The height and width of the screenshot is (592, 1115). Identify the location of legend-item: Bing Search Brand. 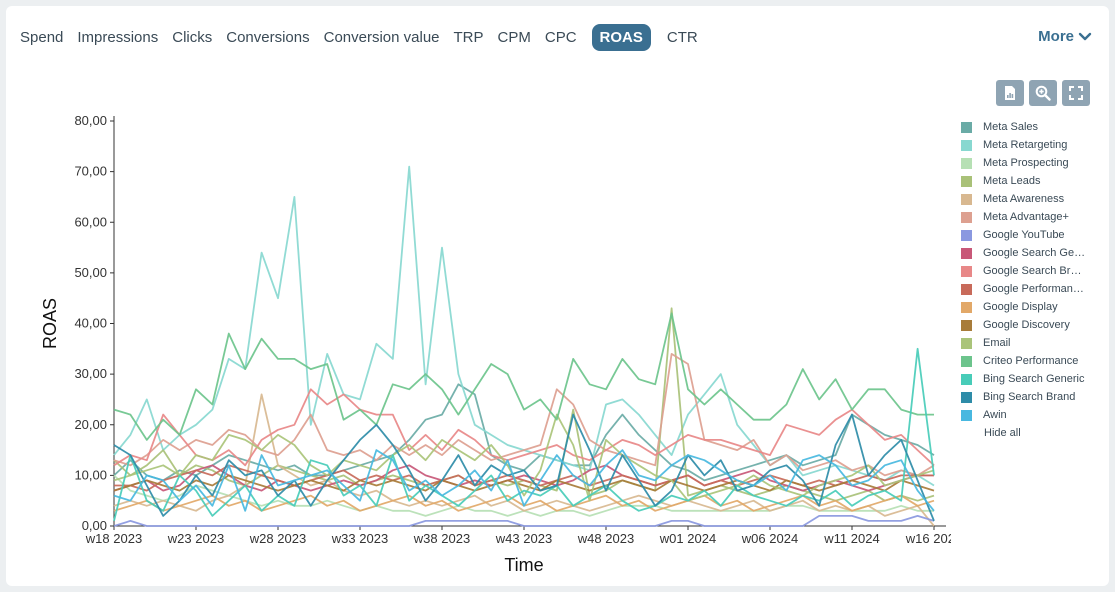
(1023, 397).